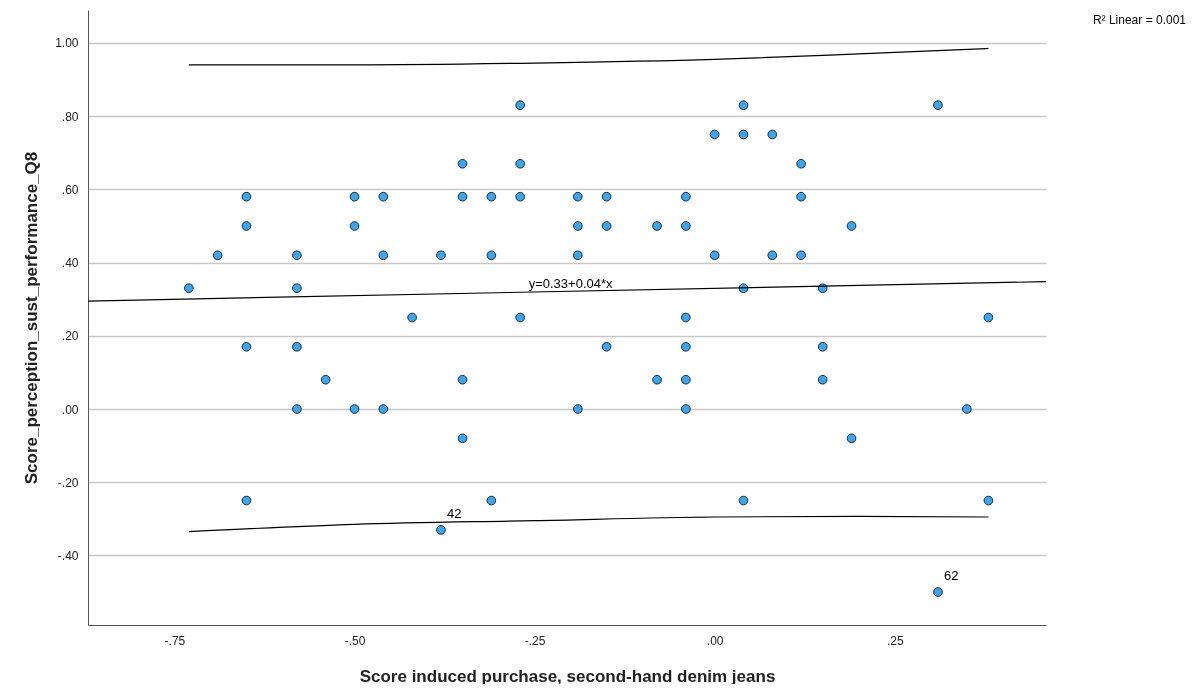 This screenshot has width=1201, height=698. What do you see at coordinates (70, 189) in the screenshot?
I see `y-tick-label: .60` at bounding box center [70, 189].